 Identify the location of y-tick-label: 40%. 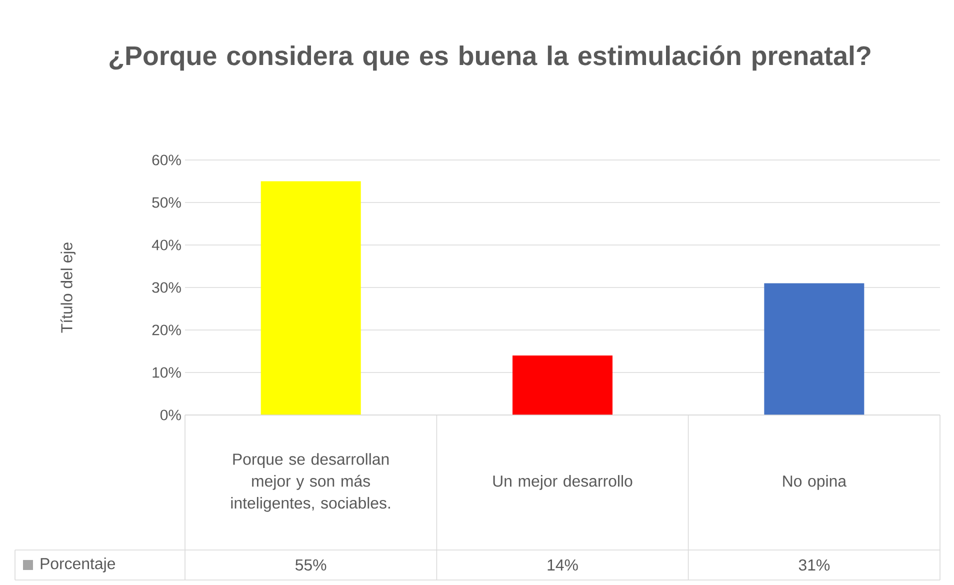
(166, 245).